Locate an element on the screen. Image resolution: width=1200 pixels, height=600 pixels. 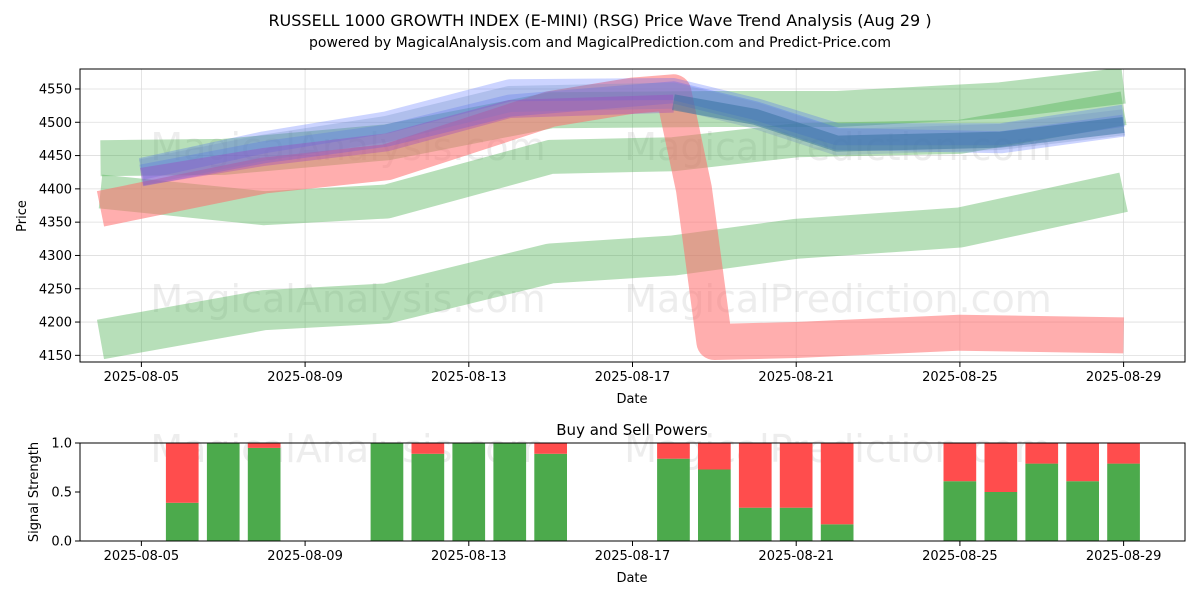
price-x-label: Date is located at coordinates (631, 399).